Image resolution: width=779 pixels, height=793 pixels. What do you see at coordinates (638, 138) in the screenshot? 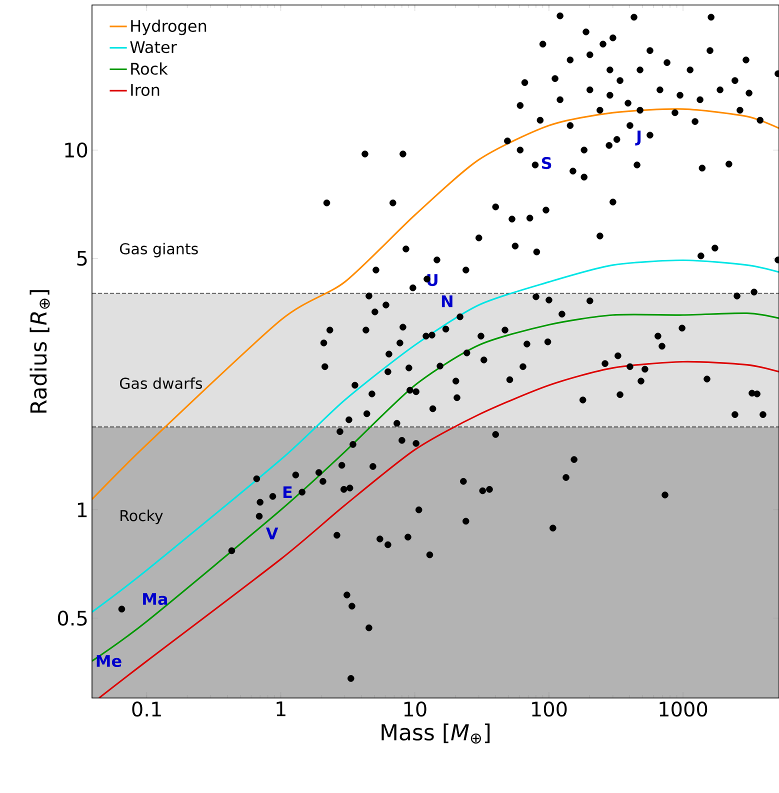
I see `annotation: J` at bounding box center [638, 138].